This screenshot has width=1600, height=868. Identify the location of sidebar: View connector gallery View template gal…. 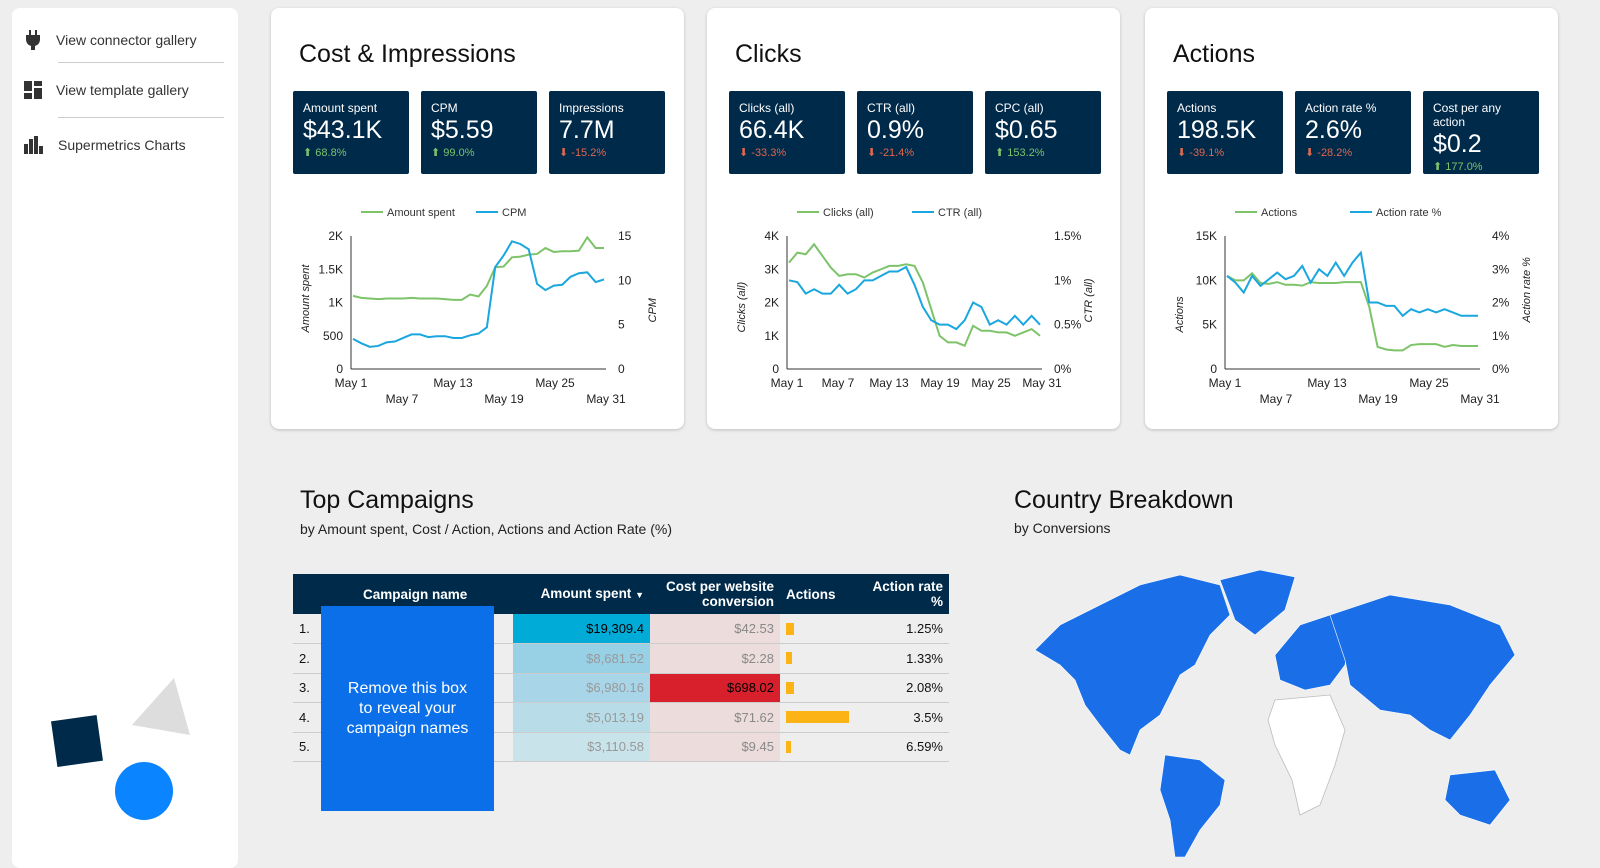
(125, 438).